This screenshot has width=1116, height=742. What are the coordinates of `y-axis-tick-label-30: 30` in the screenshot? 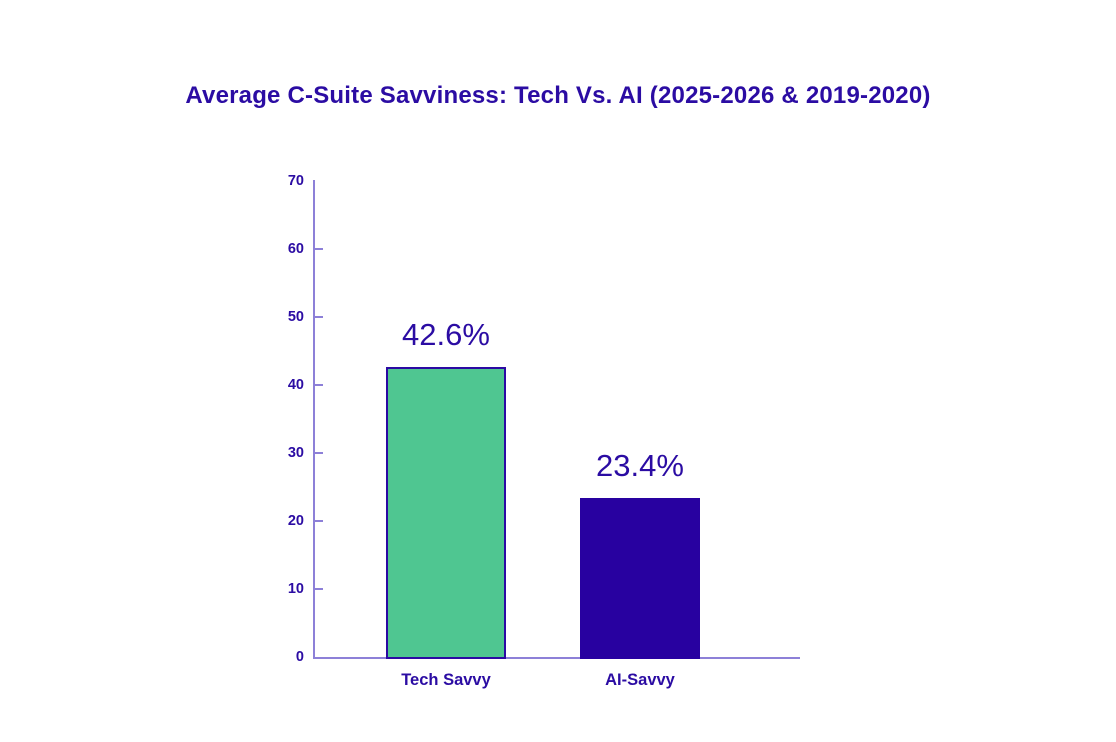 It's located at (295, 453).